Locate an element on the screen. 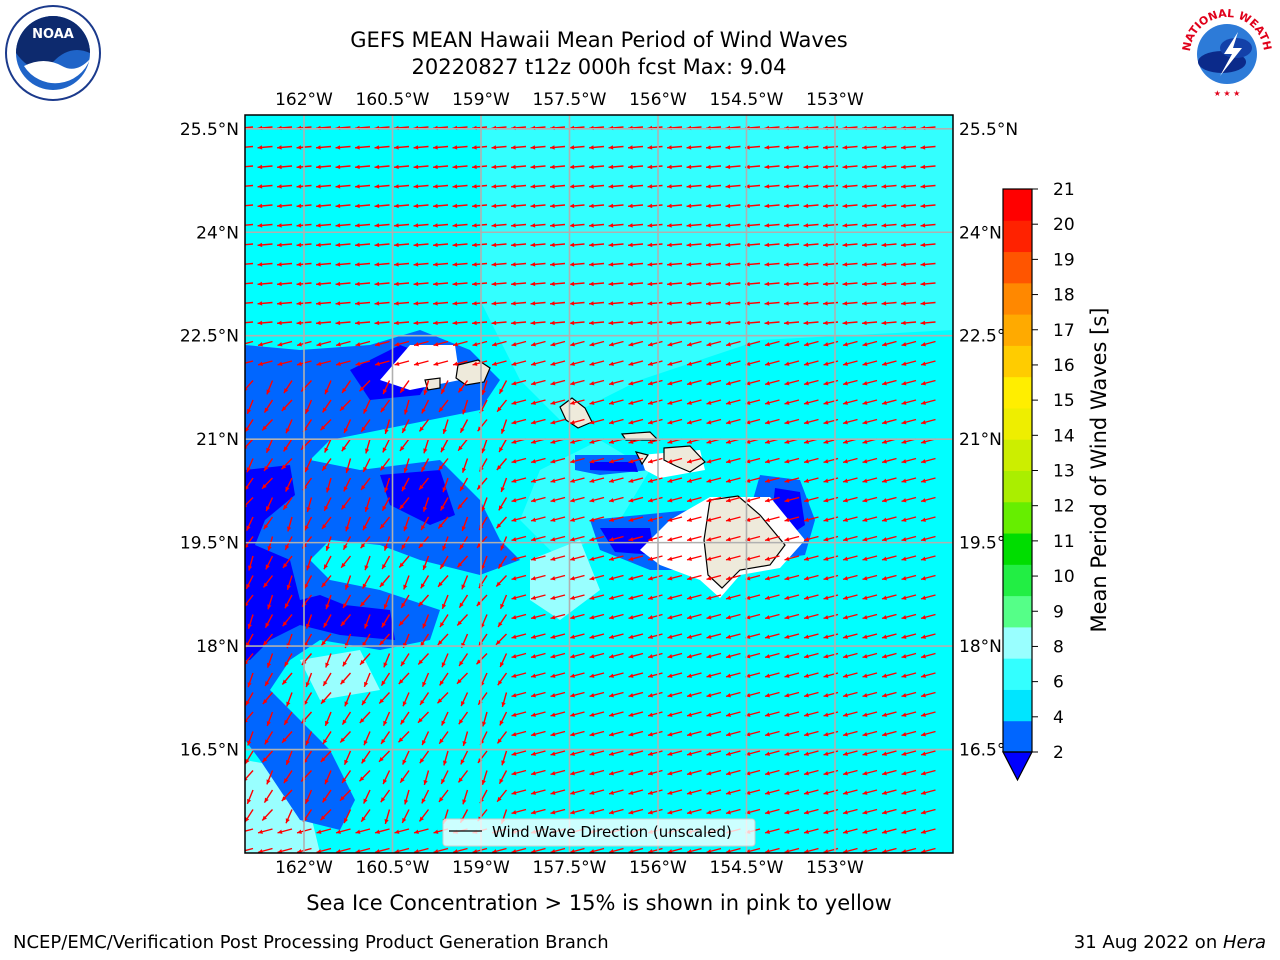  colorbar-tick-label: 4 is located at coordinates (1058, 718).